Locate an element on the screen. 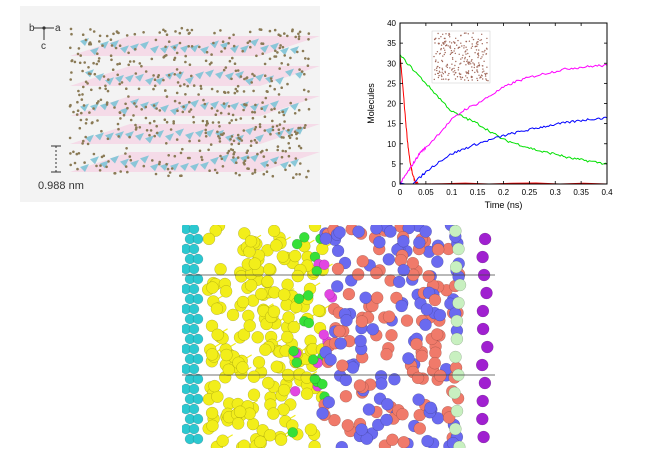  y-tick-label: 15 is located at coordinates (391, 124).